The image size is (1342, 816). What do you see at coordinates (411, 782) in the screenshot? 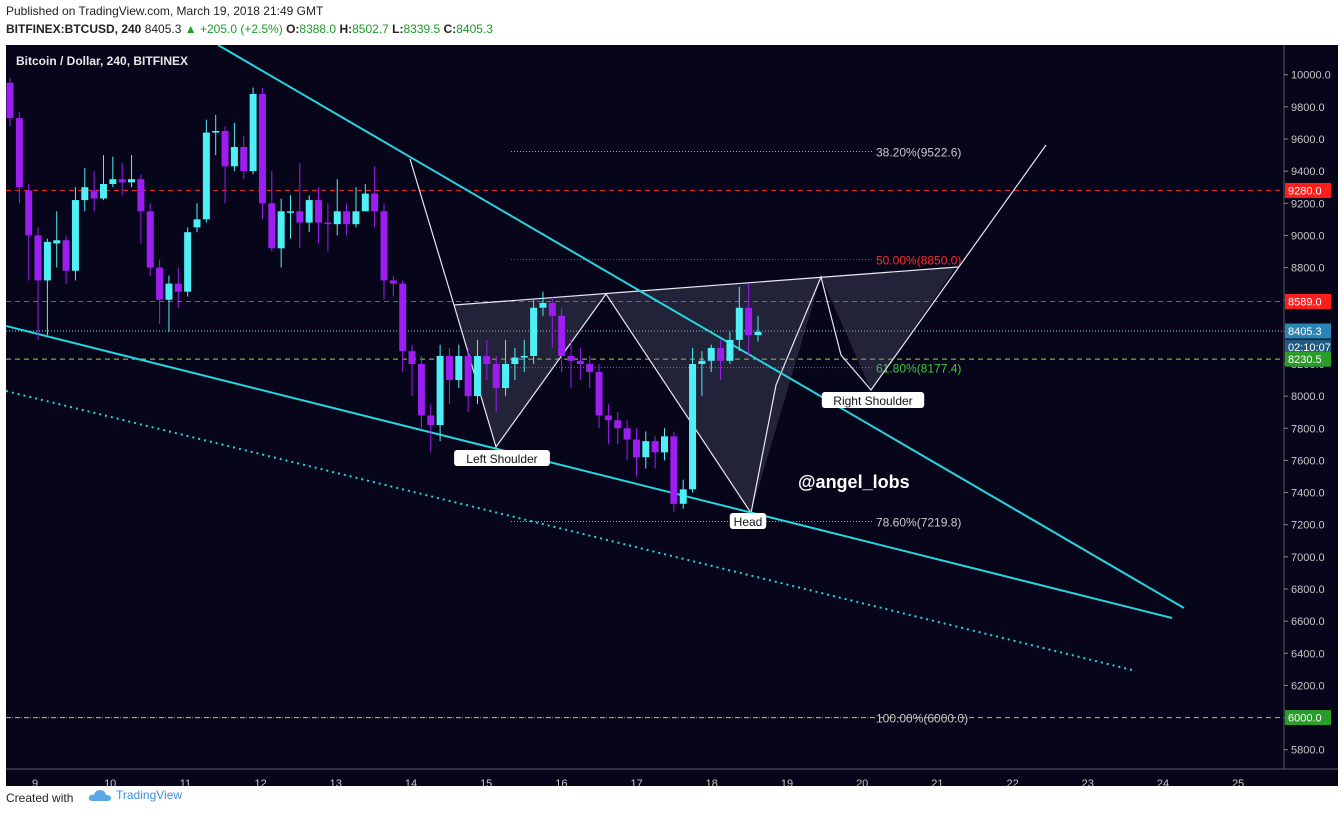
I see `x-tick-label: 14` at bounding box center [411, 782].